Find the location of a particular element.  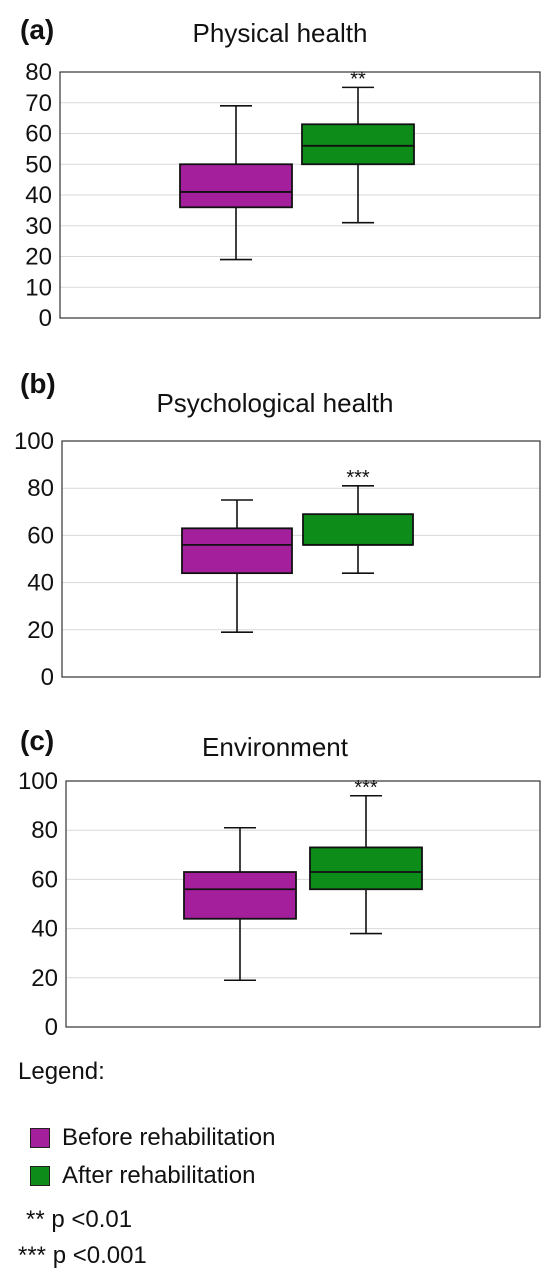

legend-swatch-after is located at coordinates (40, 1176).